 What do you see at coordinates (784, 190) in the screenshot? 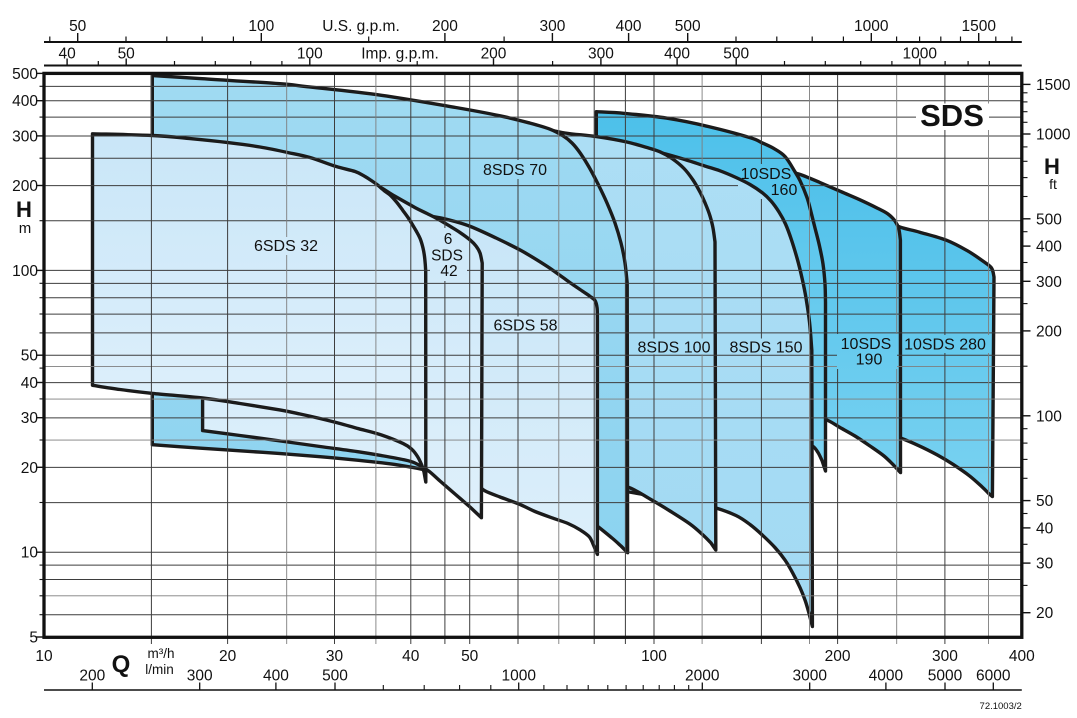
I see `svg-text: 160` at bounding box center [784, 190].